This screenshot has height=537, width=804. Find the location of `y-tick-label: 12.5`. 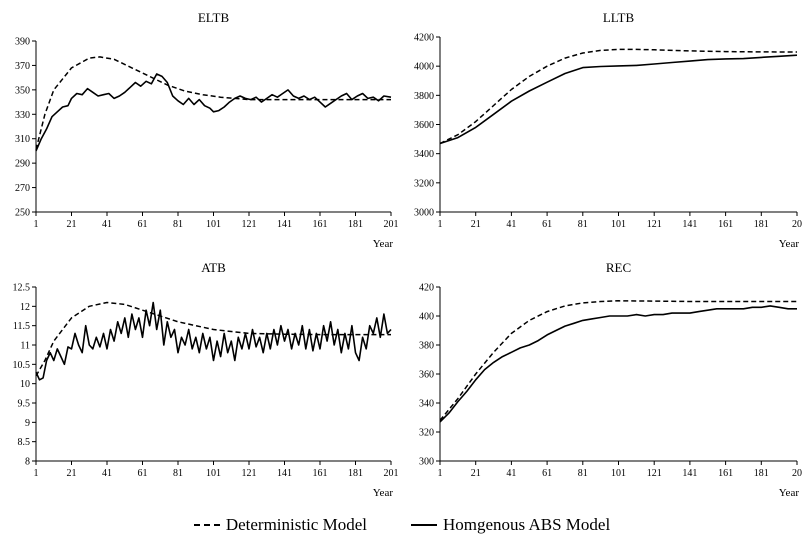

y-tick-label: 12.5 is located at coordinates (22, 288).